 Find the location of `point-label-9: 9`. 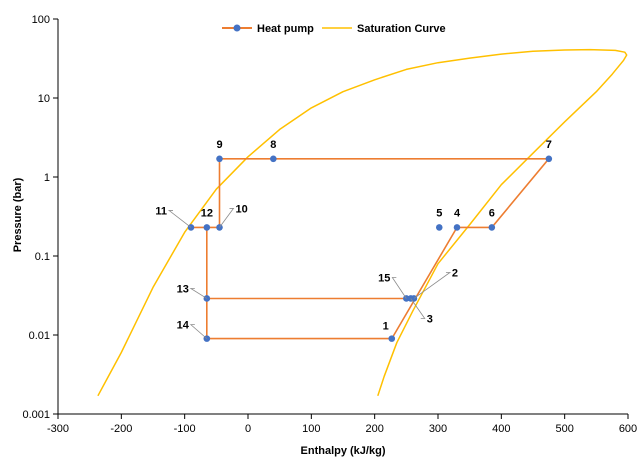

point-label-9: 9 is located at coordinates (219, 145).